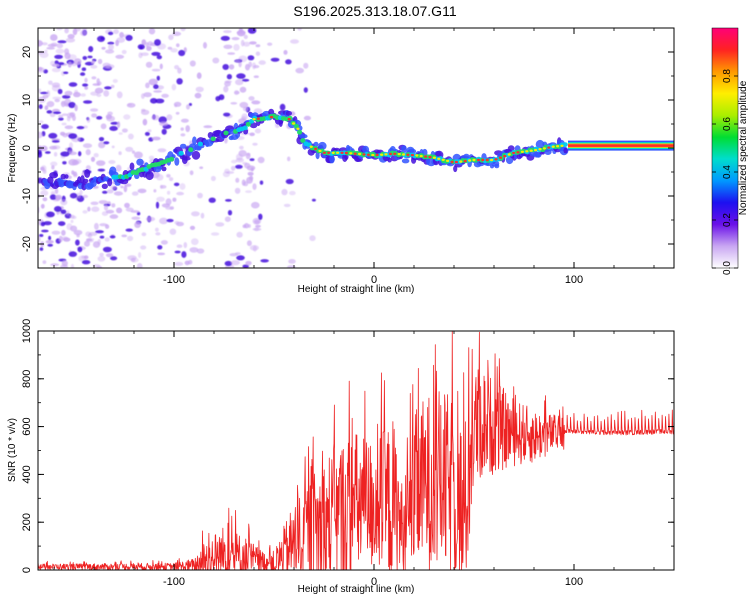 The width and height of the screenshot is (750, 600). What do you see at coordinates (27, 100) in the screenshot?
I see `spectrogram-y-tick-label: 10` at bounding box center [27, 100].